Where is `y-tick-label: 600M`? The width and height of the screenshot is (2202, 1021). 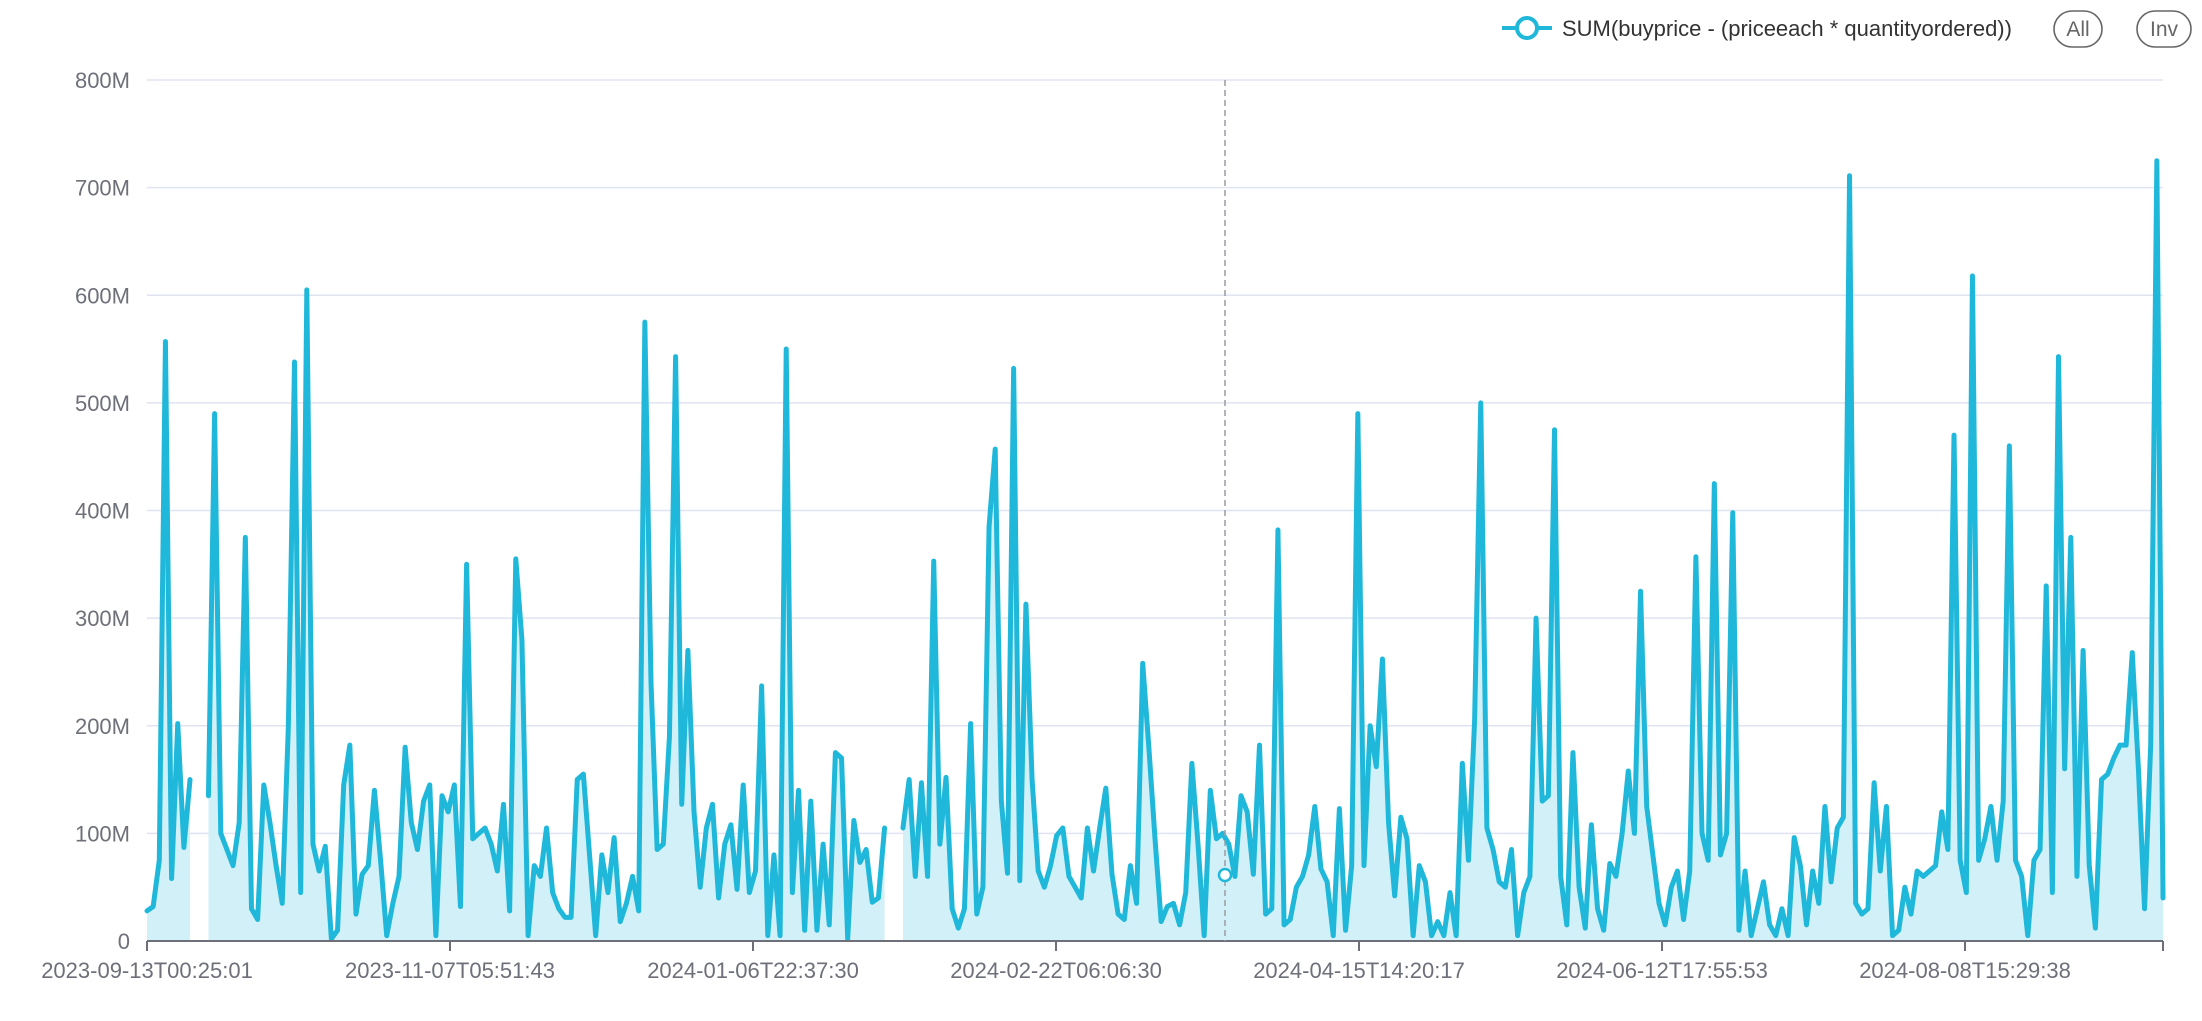
y-tick-label: 600M is located at coordinates (102, 295).